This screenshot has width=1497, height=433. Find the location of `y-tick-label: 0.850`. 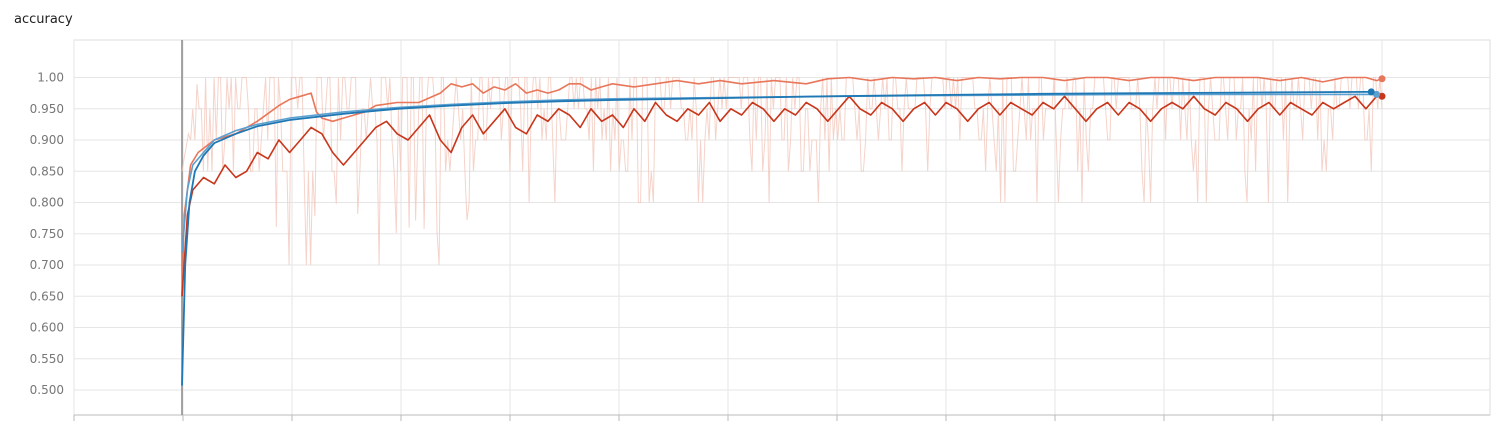

y-tick-label: 0.850 is located at coordinates (47, 171).